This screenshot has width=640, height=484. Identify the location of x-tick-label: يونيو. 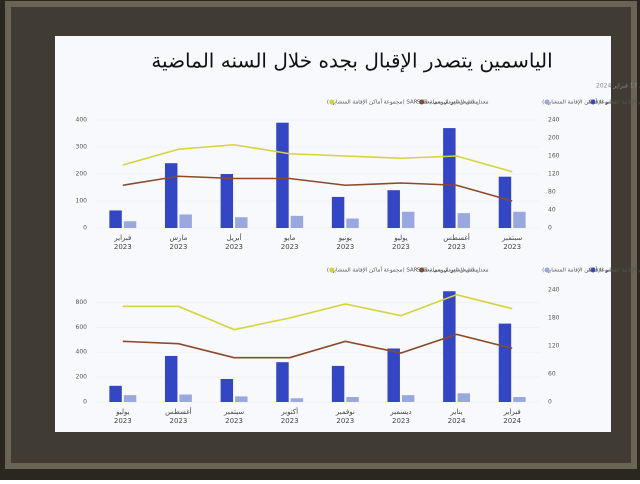
(345, 238).